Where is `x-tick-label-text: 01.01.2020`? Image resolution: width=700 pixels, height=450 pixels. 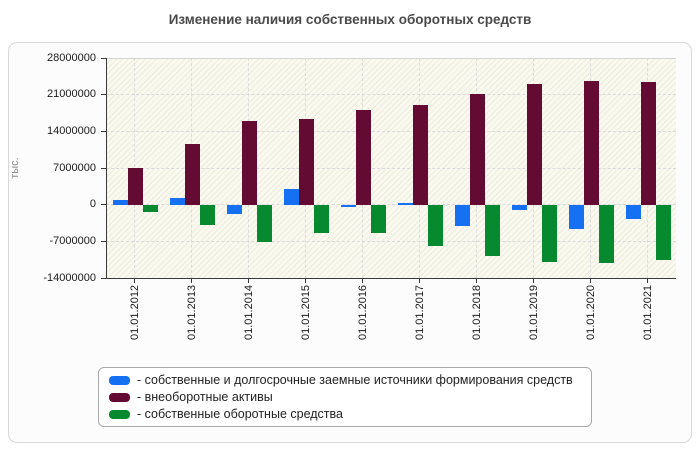 x-tick-label-text: 01.01.2020 is located at coordinates (590, 313).